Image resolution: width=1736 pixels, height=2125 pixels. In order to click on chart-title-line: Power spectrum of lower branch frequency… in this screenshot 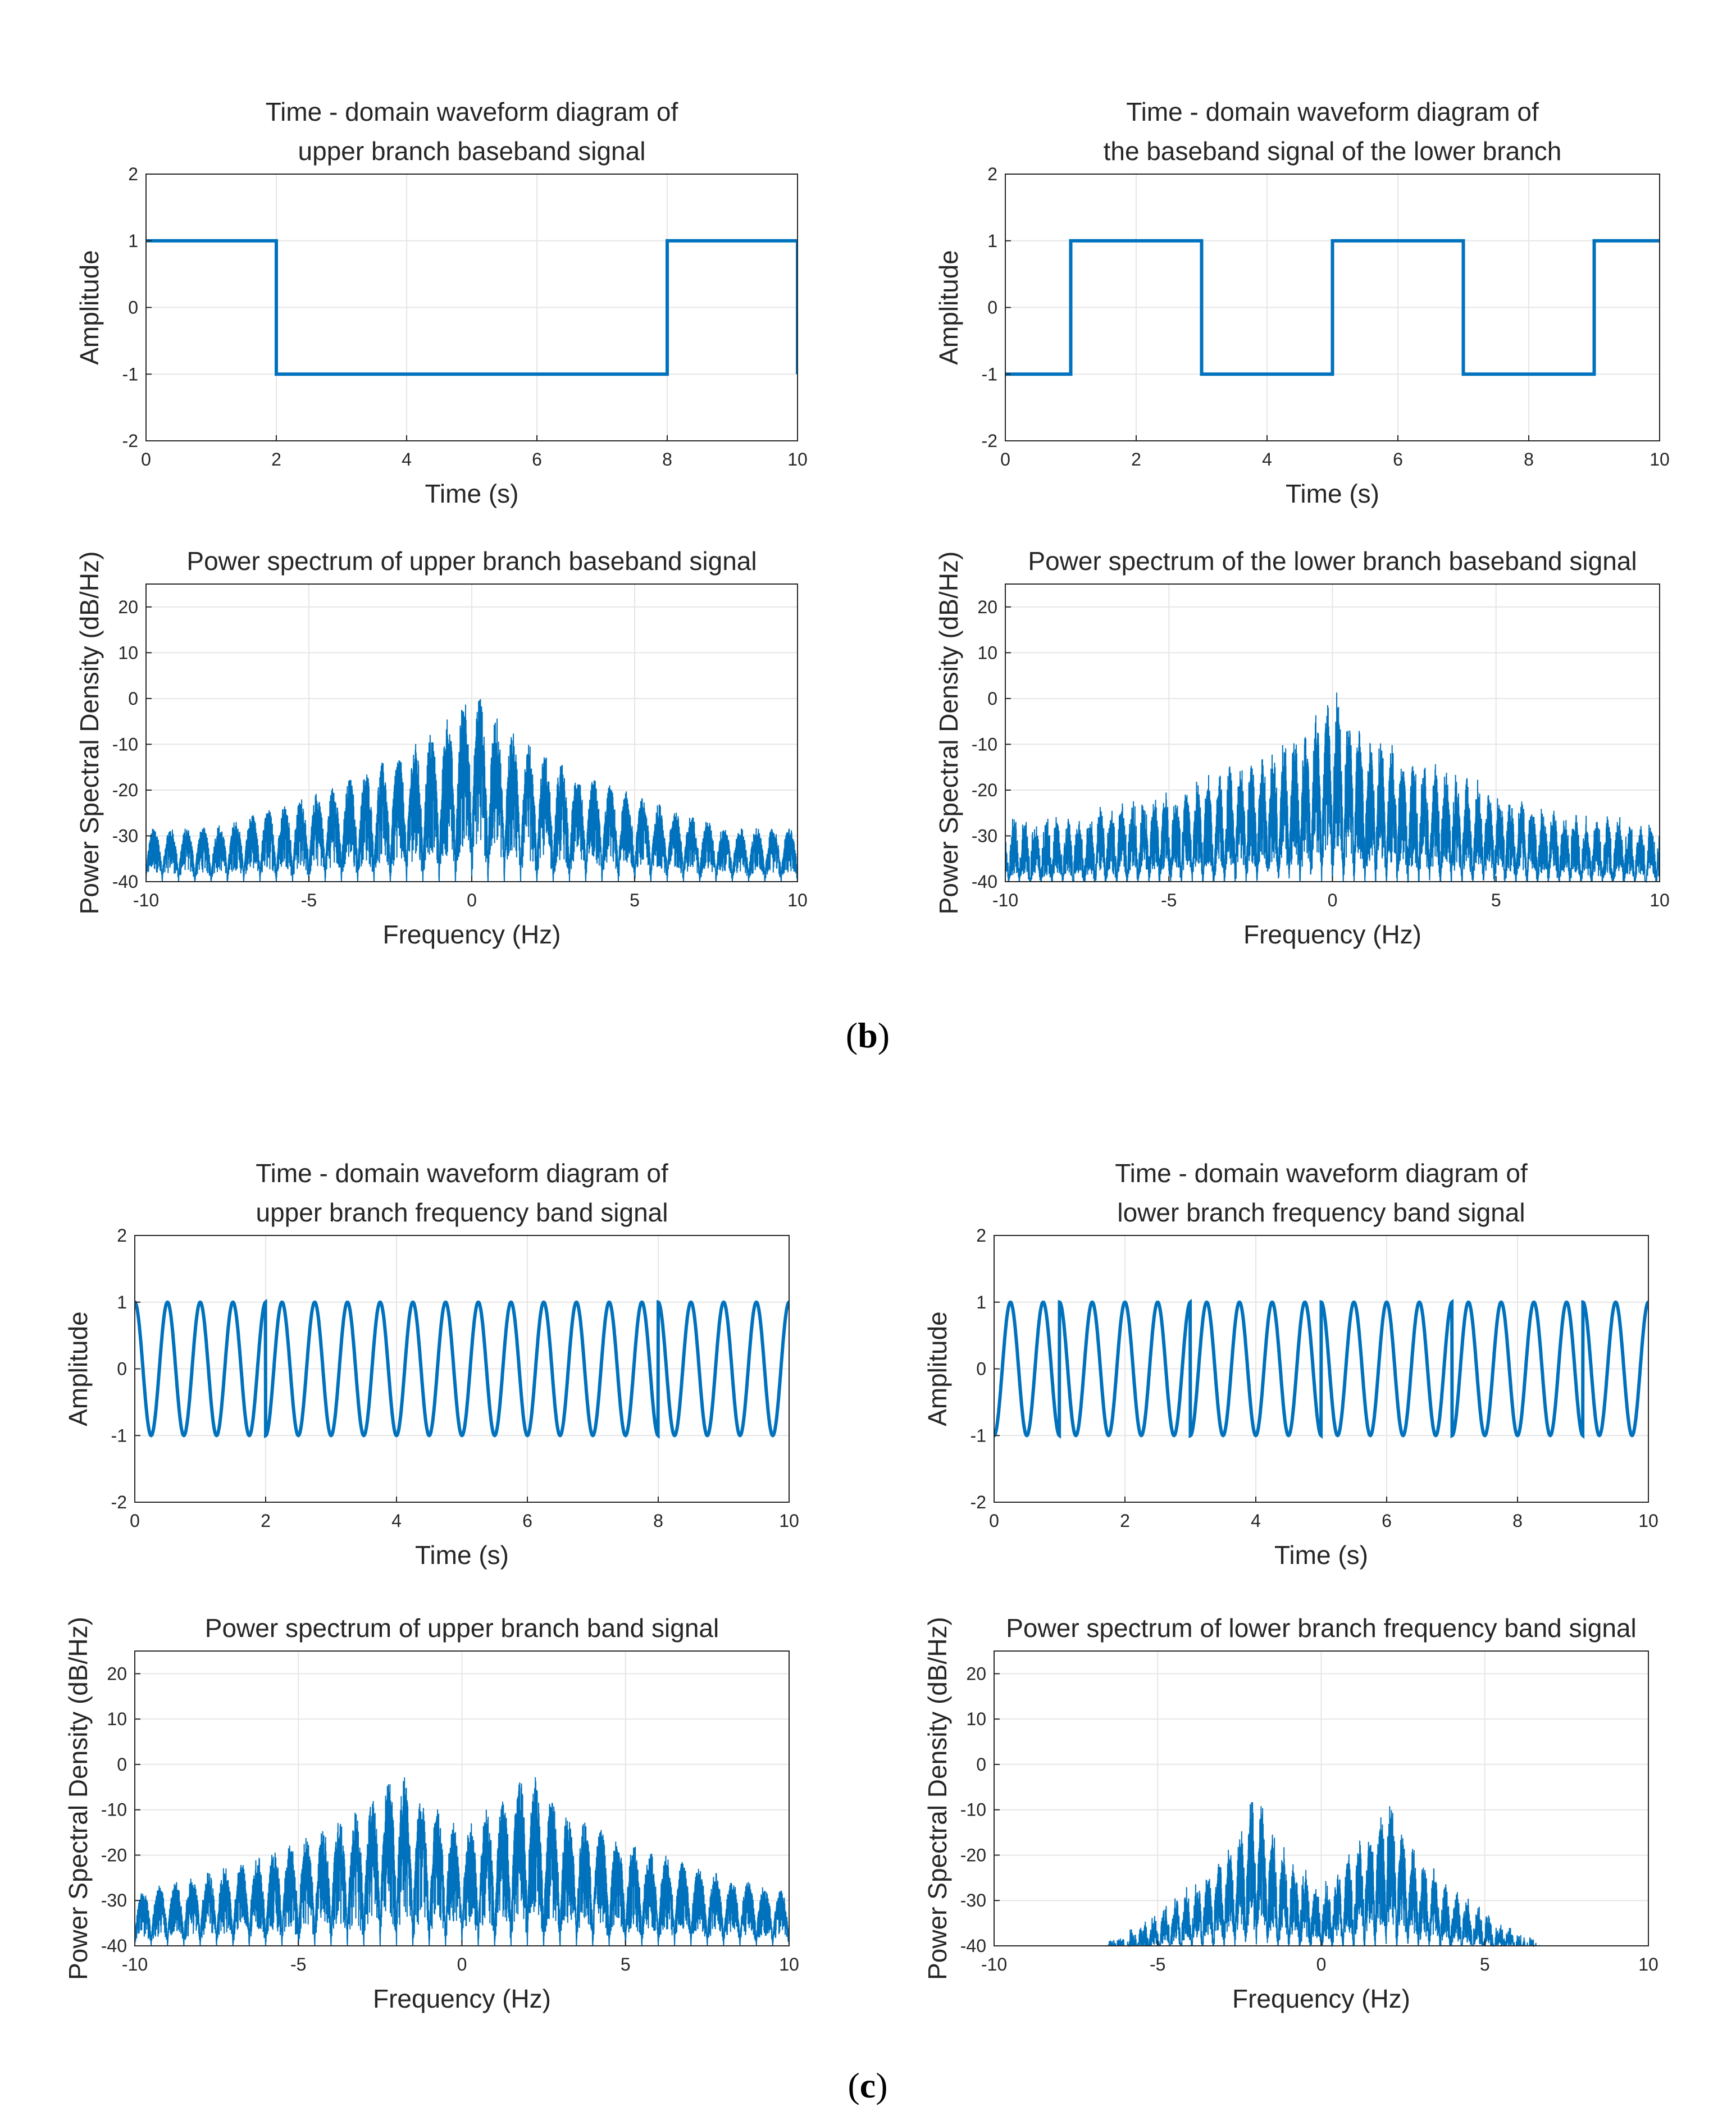, I will do `click(1321, 1628)`.